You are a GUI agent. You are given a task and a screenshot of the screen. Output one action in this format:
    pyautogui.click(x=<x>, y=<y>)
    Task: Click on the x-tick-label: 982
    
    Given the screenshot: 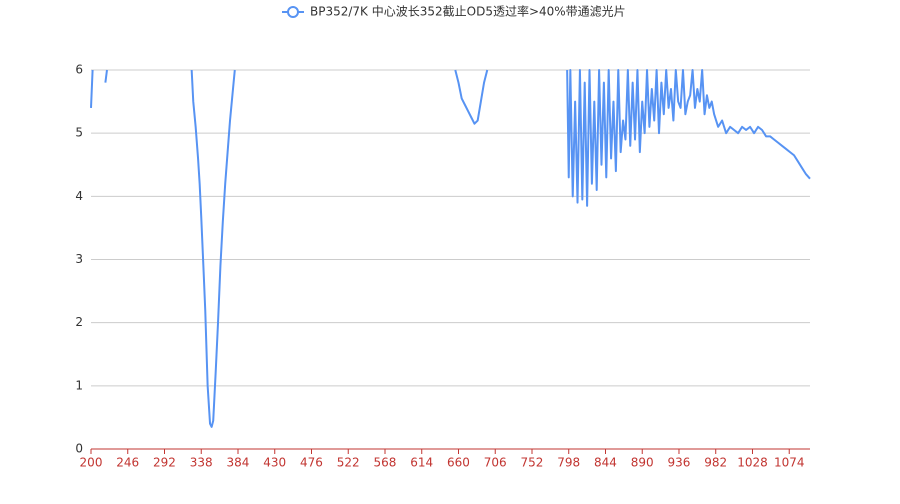 What is the action you would take?
    pyautogui.click(x=715, y=463)
    